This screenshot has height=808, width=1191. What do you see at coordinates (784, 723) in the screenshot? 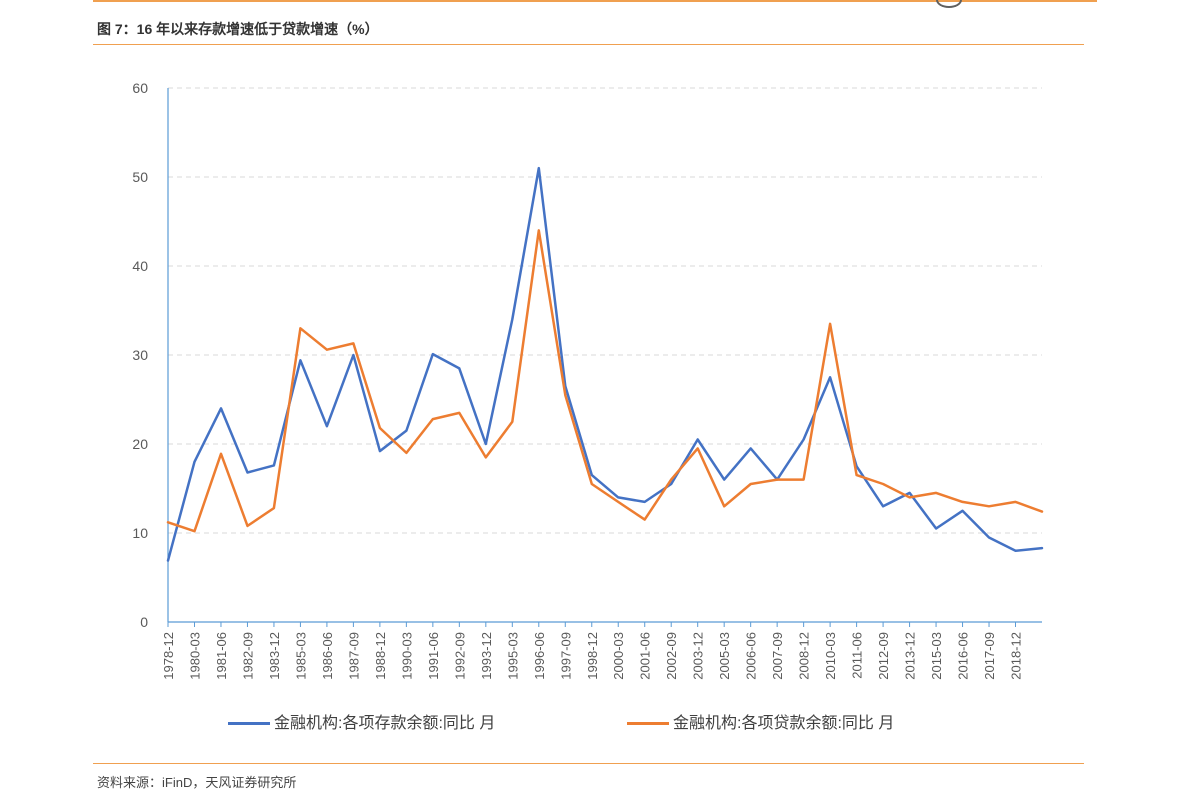
I see `legend-label-loan: 金融机构:各项贷款余额:同比 月` at bounding box center [784, 723].